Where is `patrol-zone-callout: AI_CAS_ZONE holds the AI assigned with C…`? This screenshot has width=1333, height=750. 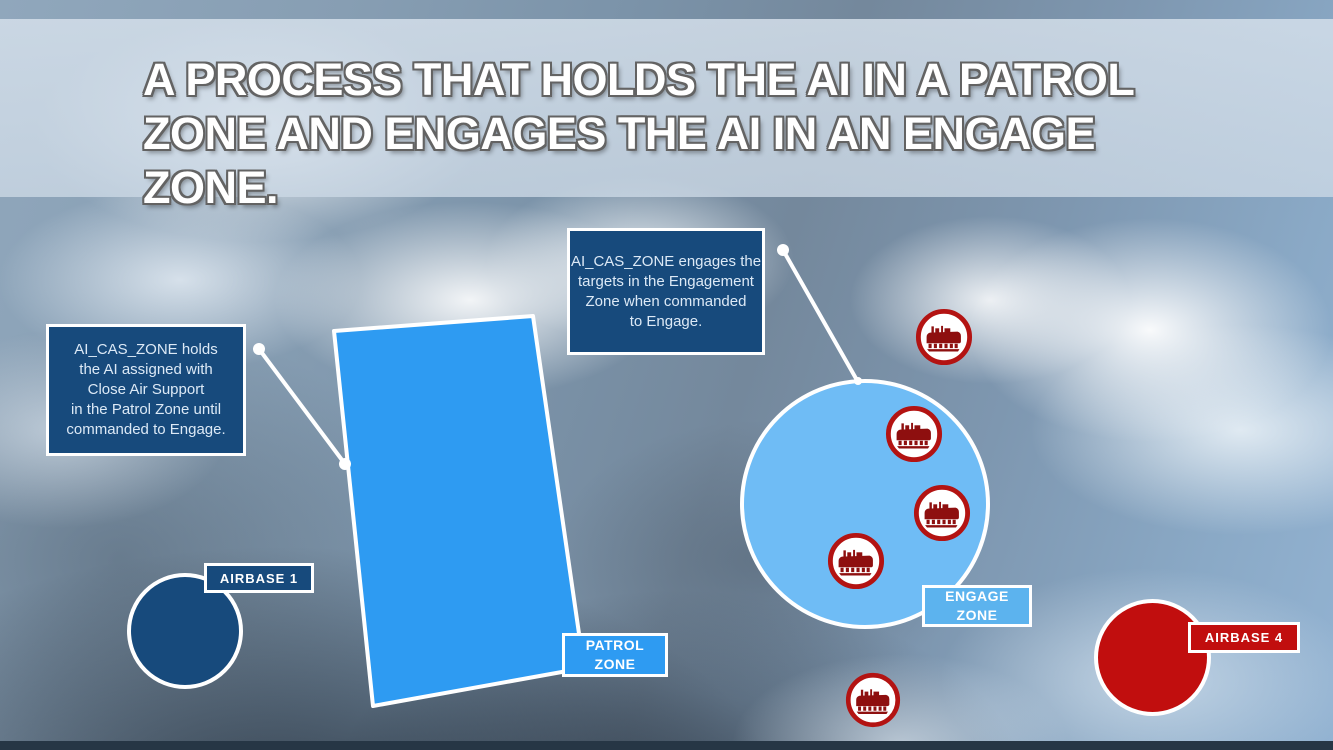
patrol-zone-callout: AI_CAS_ZONE holds the AI assigned with C… is located at coordinates (146, 390).